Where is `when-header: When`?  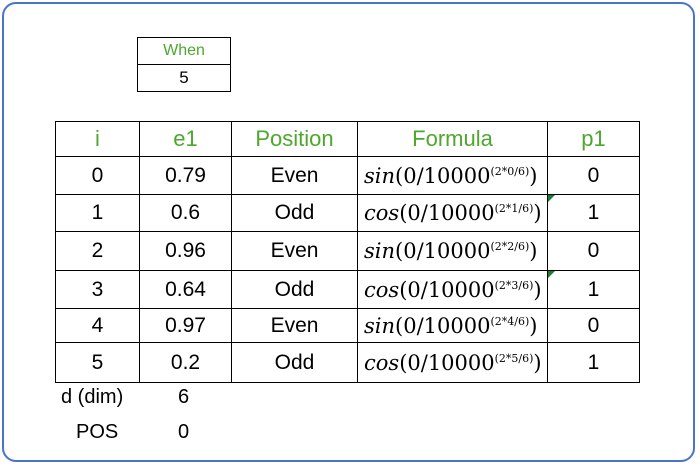
when-header: When is located at coordinates (184, 51).